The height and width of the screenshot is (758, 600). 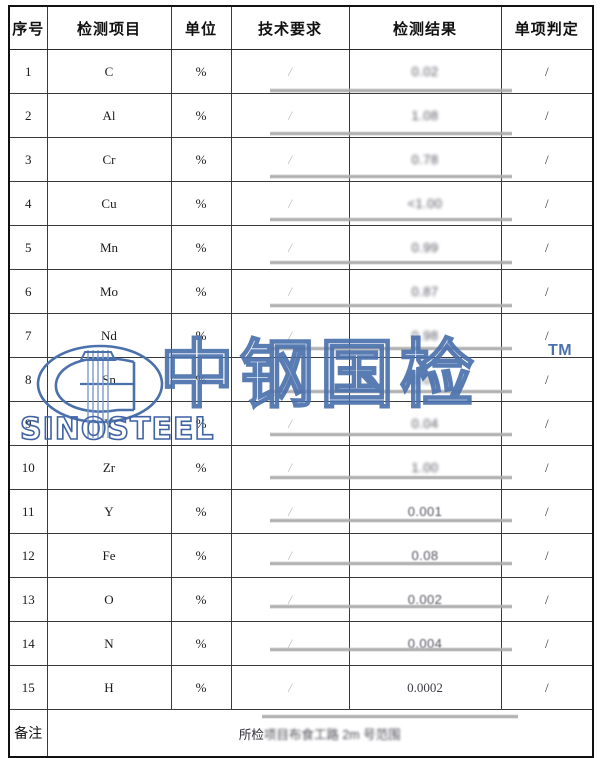 I want to click on cell-result-value: 0.02, so click(x=425, y=71).